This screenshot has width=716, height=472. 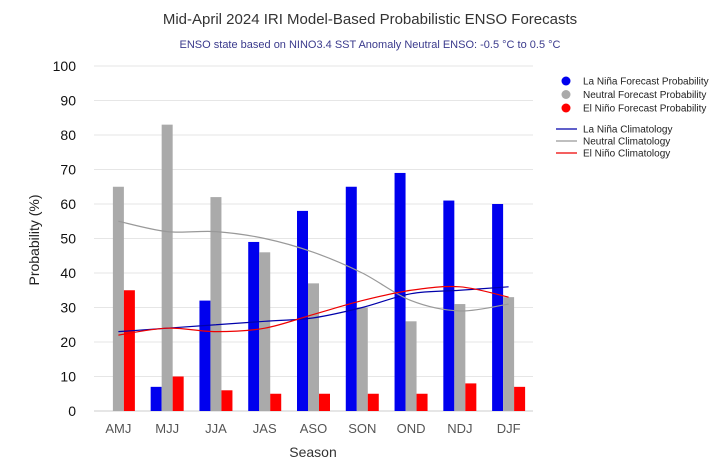 I want to click on x-tick-label: JJA, so click(x=216, y=428).